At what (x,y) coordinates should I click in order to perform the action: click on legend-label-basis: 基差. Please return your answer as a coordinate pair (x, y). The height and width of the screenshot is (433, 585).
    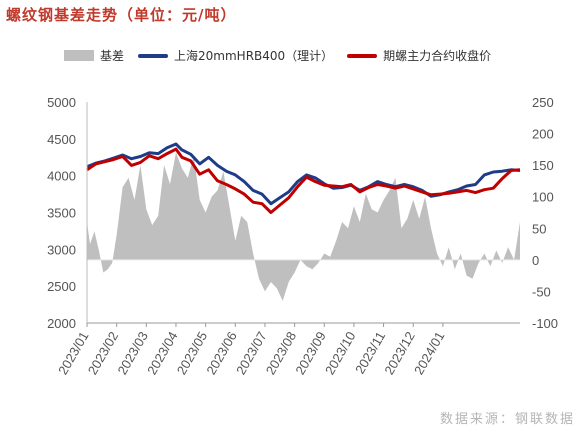
    Looking at the image, I should click on (112, 56).